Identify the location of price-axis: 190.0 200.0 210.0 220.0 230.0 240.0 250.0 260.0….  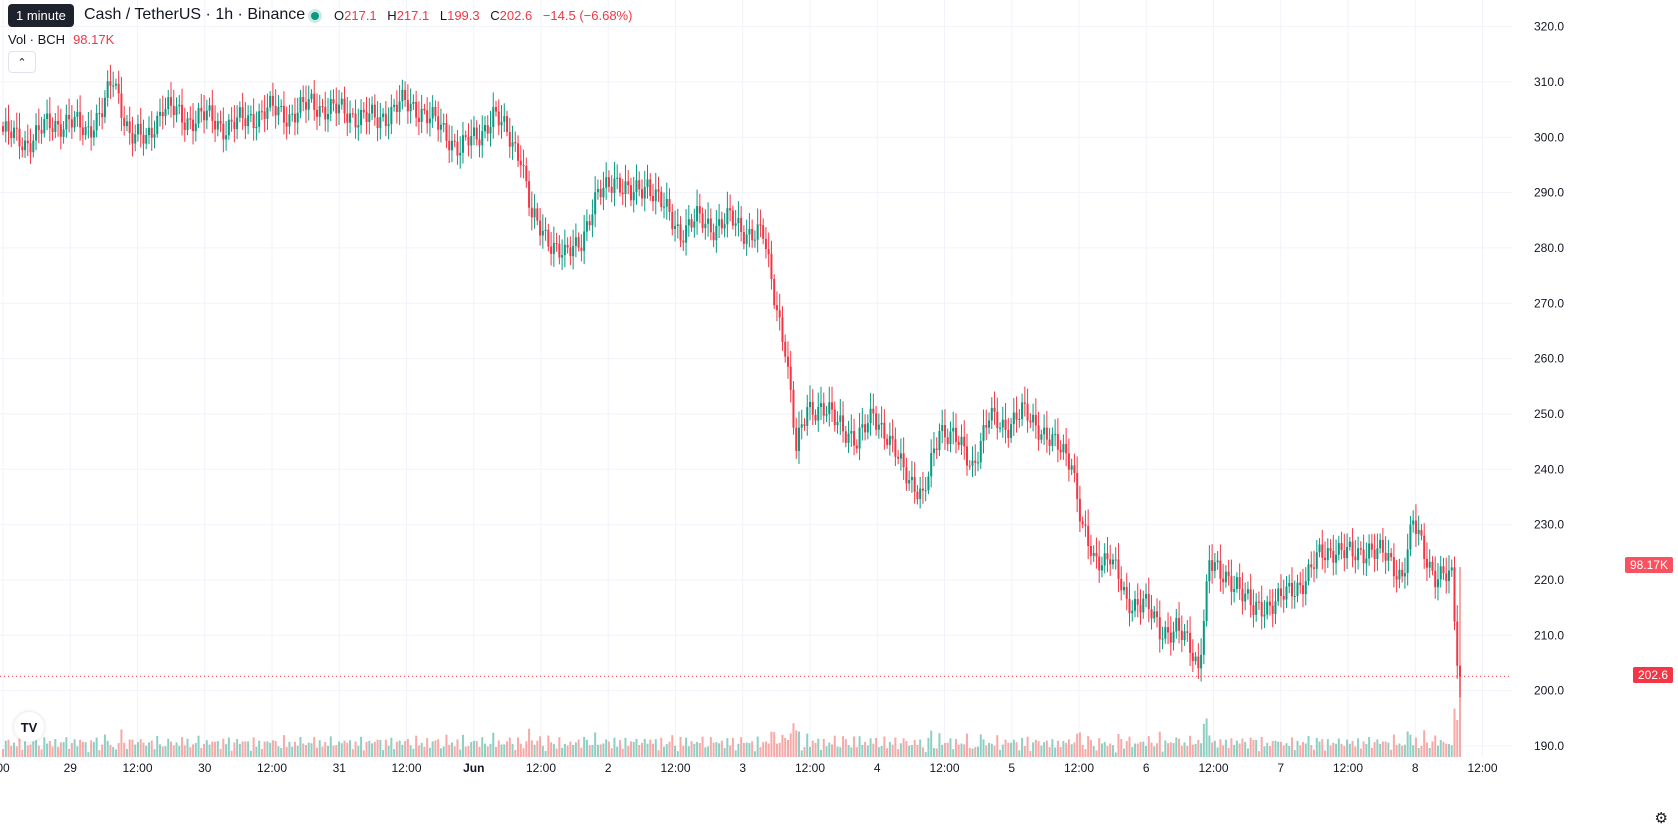
(1549, 386).